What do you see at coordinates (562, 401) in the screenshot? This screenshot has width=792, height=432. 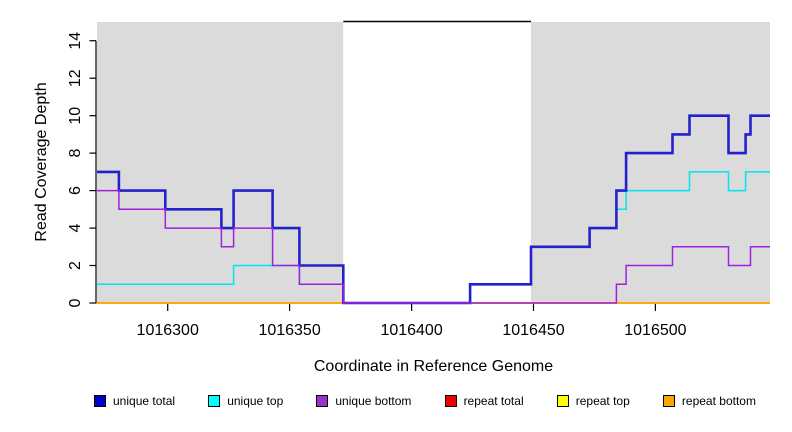 I see `legend-swatch-repeat-top` at bounding box center [562, 401].